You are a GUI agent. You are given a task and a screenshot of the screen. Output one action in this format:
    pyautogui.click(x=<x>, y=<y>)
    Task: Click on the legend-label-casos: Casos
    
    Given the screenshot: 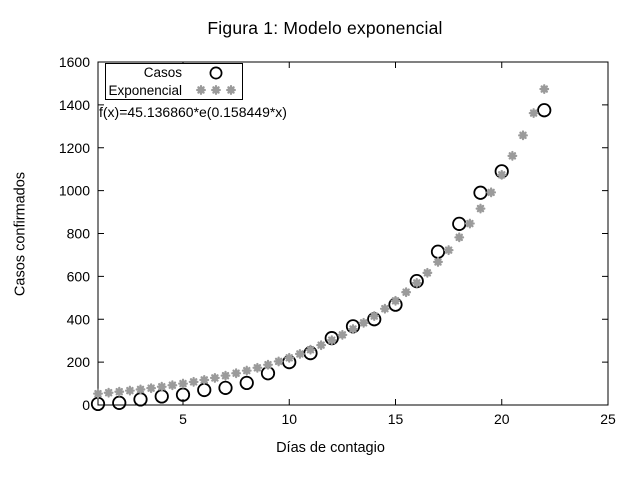 What is the action you would take?
    pyautogui.click(x=162, y=73)
    